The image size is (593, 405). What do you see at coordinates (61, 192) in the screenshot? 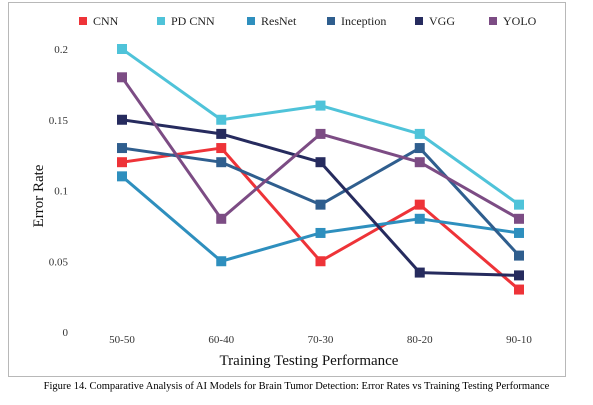
I see `y-tick-label: 0.1` at bounding box center [61, 192].